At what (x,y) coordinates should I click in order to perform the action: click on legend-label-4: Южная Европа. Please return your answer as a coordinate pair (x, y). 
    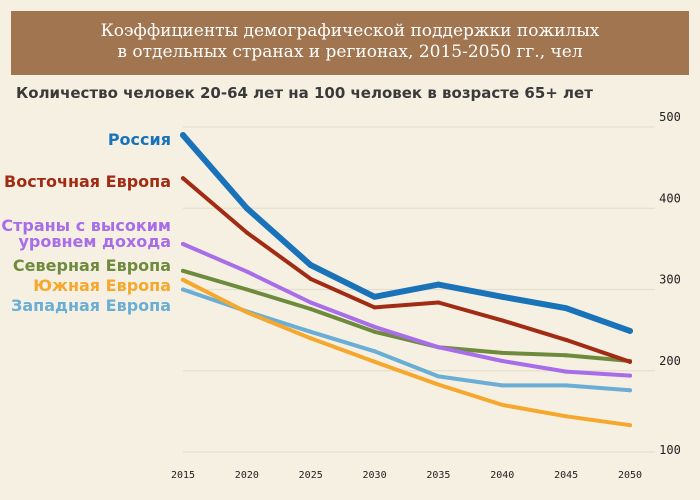
    Looking at the image, I should click on (102, 285).